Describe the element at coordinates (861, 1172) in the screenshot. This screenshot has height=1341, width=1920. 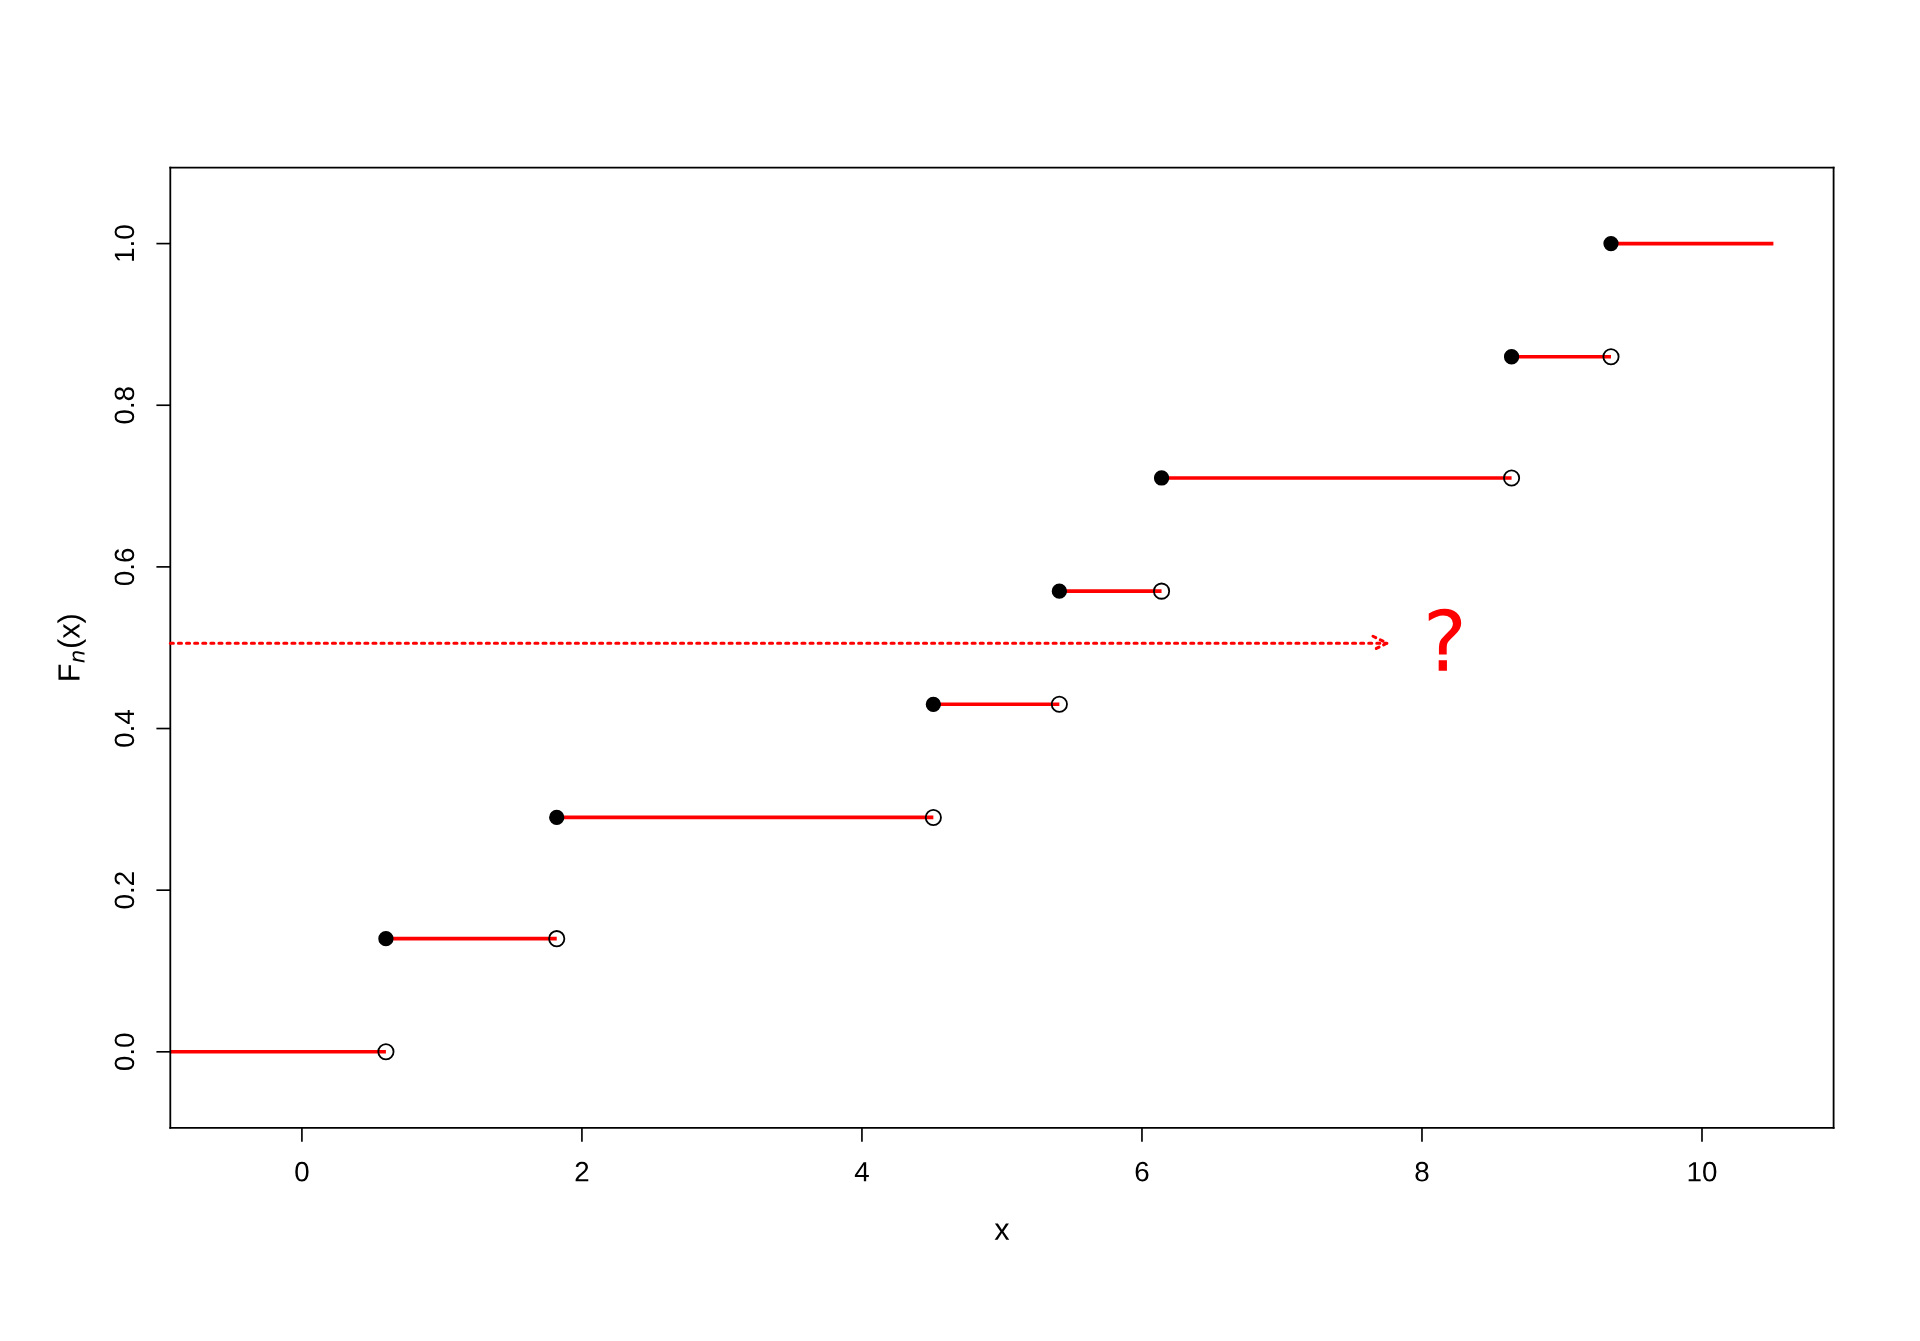
I see `x-tick-label: 4` at that location.